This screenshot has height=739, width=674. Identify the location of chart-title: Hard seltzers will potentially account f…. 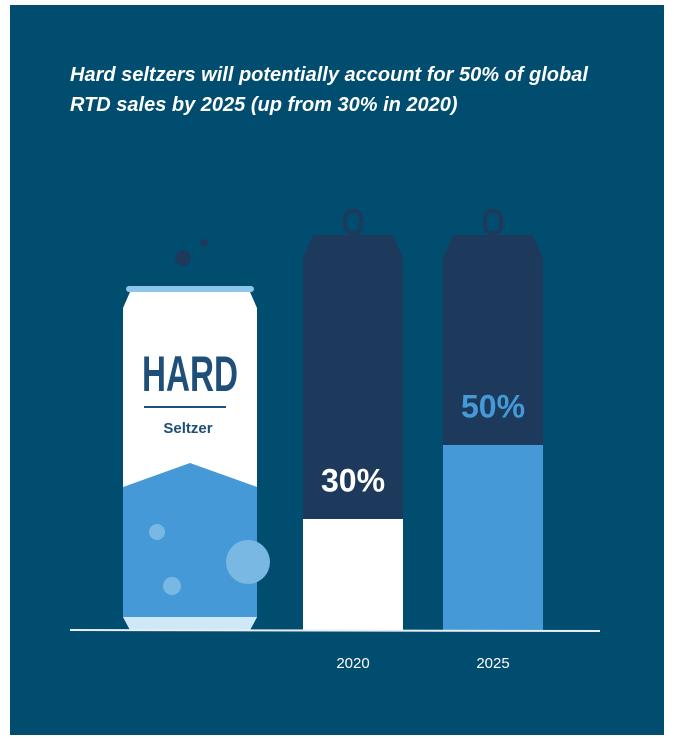
(329, 90).